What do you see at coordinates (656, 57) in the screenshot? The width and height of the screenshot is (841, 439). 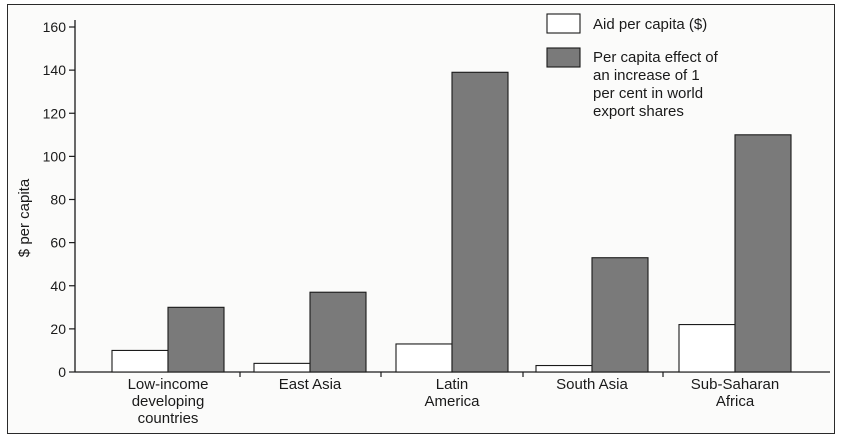 I see `legend-label-line: Per capita effect of` at bounding box center [656, 57].